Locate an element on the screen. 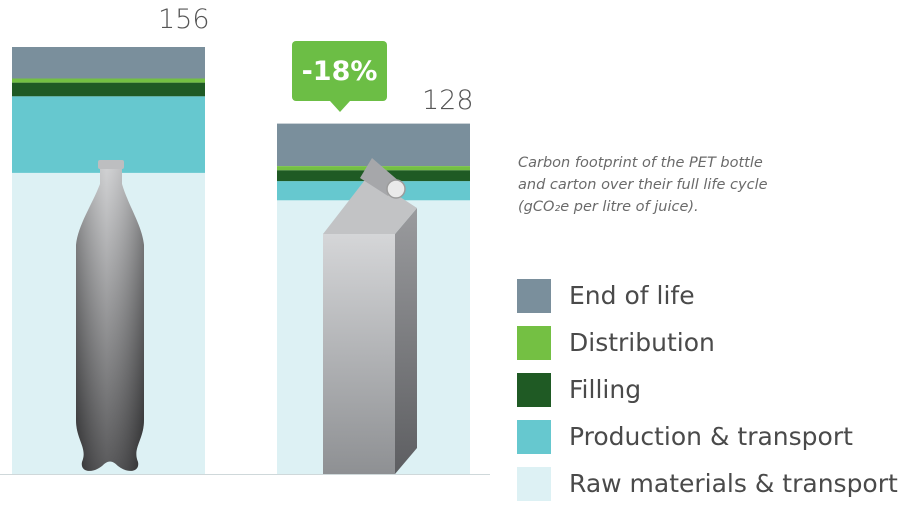  reduction-callout: -18% is located at coordinates (339, 76).